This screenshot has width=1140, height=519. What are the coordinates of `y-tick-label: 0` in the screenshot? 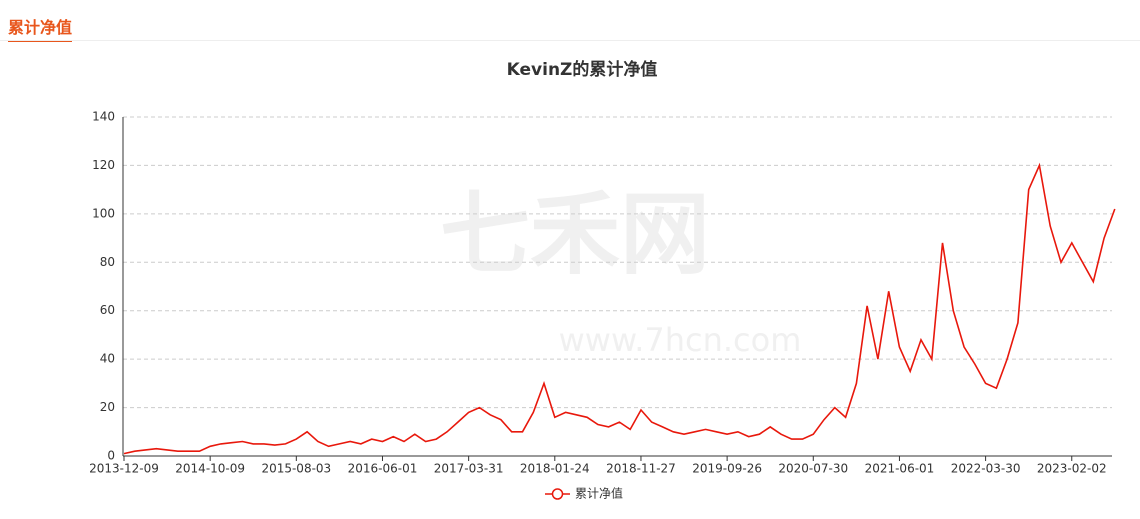 It's located at (111, 456).